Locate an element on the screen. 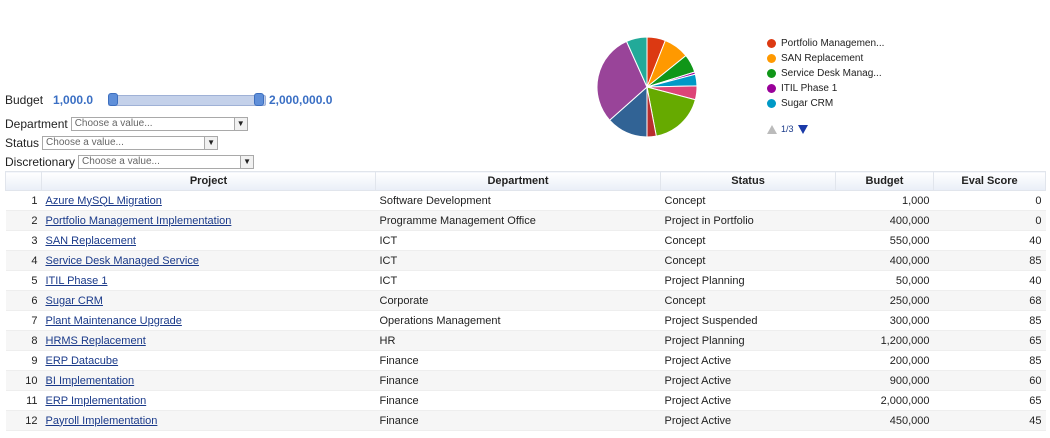 This screenshot has width=1050, height=438. eval-score-column-header: Eval Score is located at coordinates (989, 181).